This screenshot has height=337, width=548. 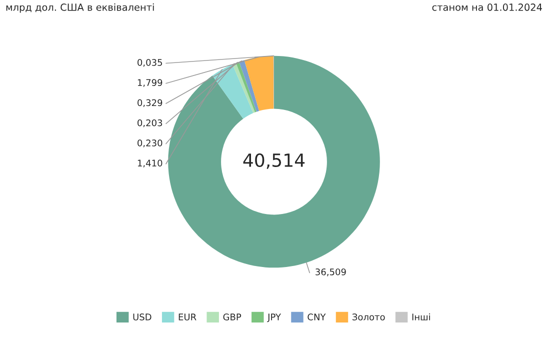 What do you see at coordinates (150, 83) in the screenshot?
I see `data-label: 1,799` at bounding box center [150, 83].